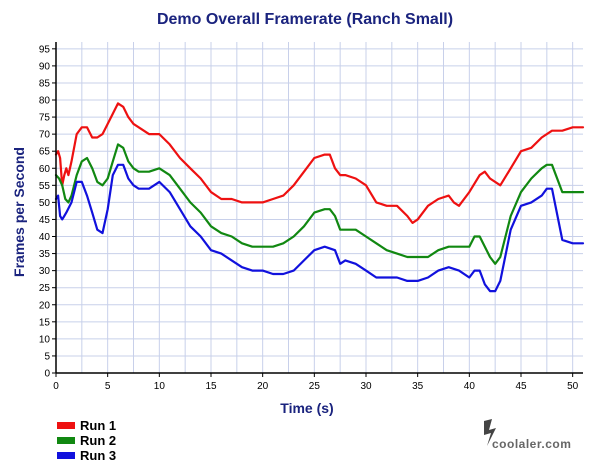  Describe the element at coordinates (160, 386) in the screenshot. I see `x-tick-label: 10` at that location.